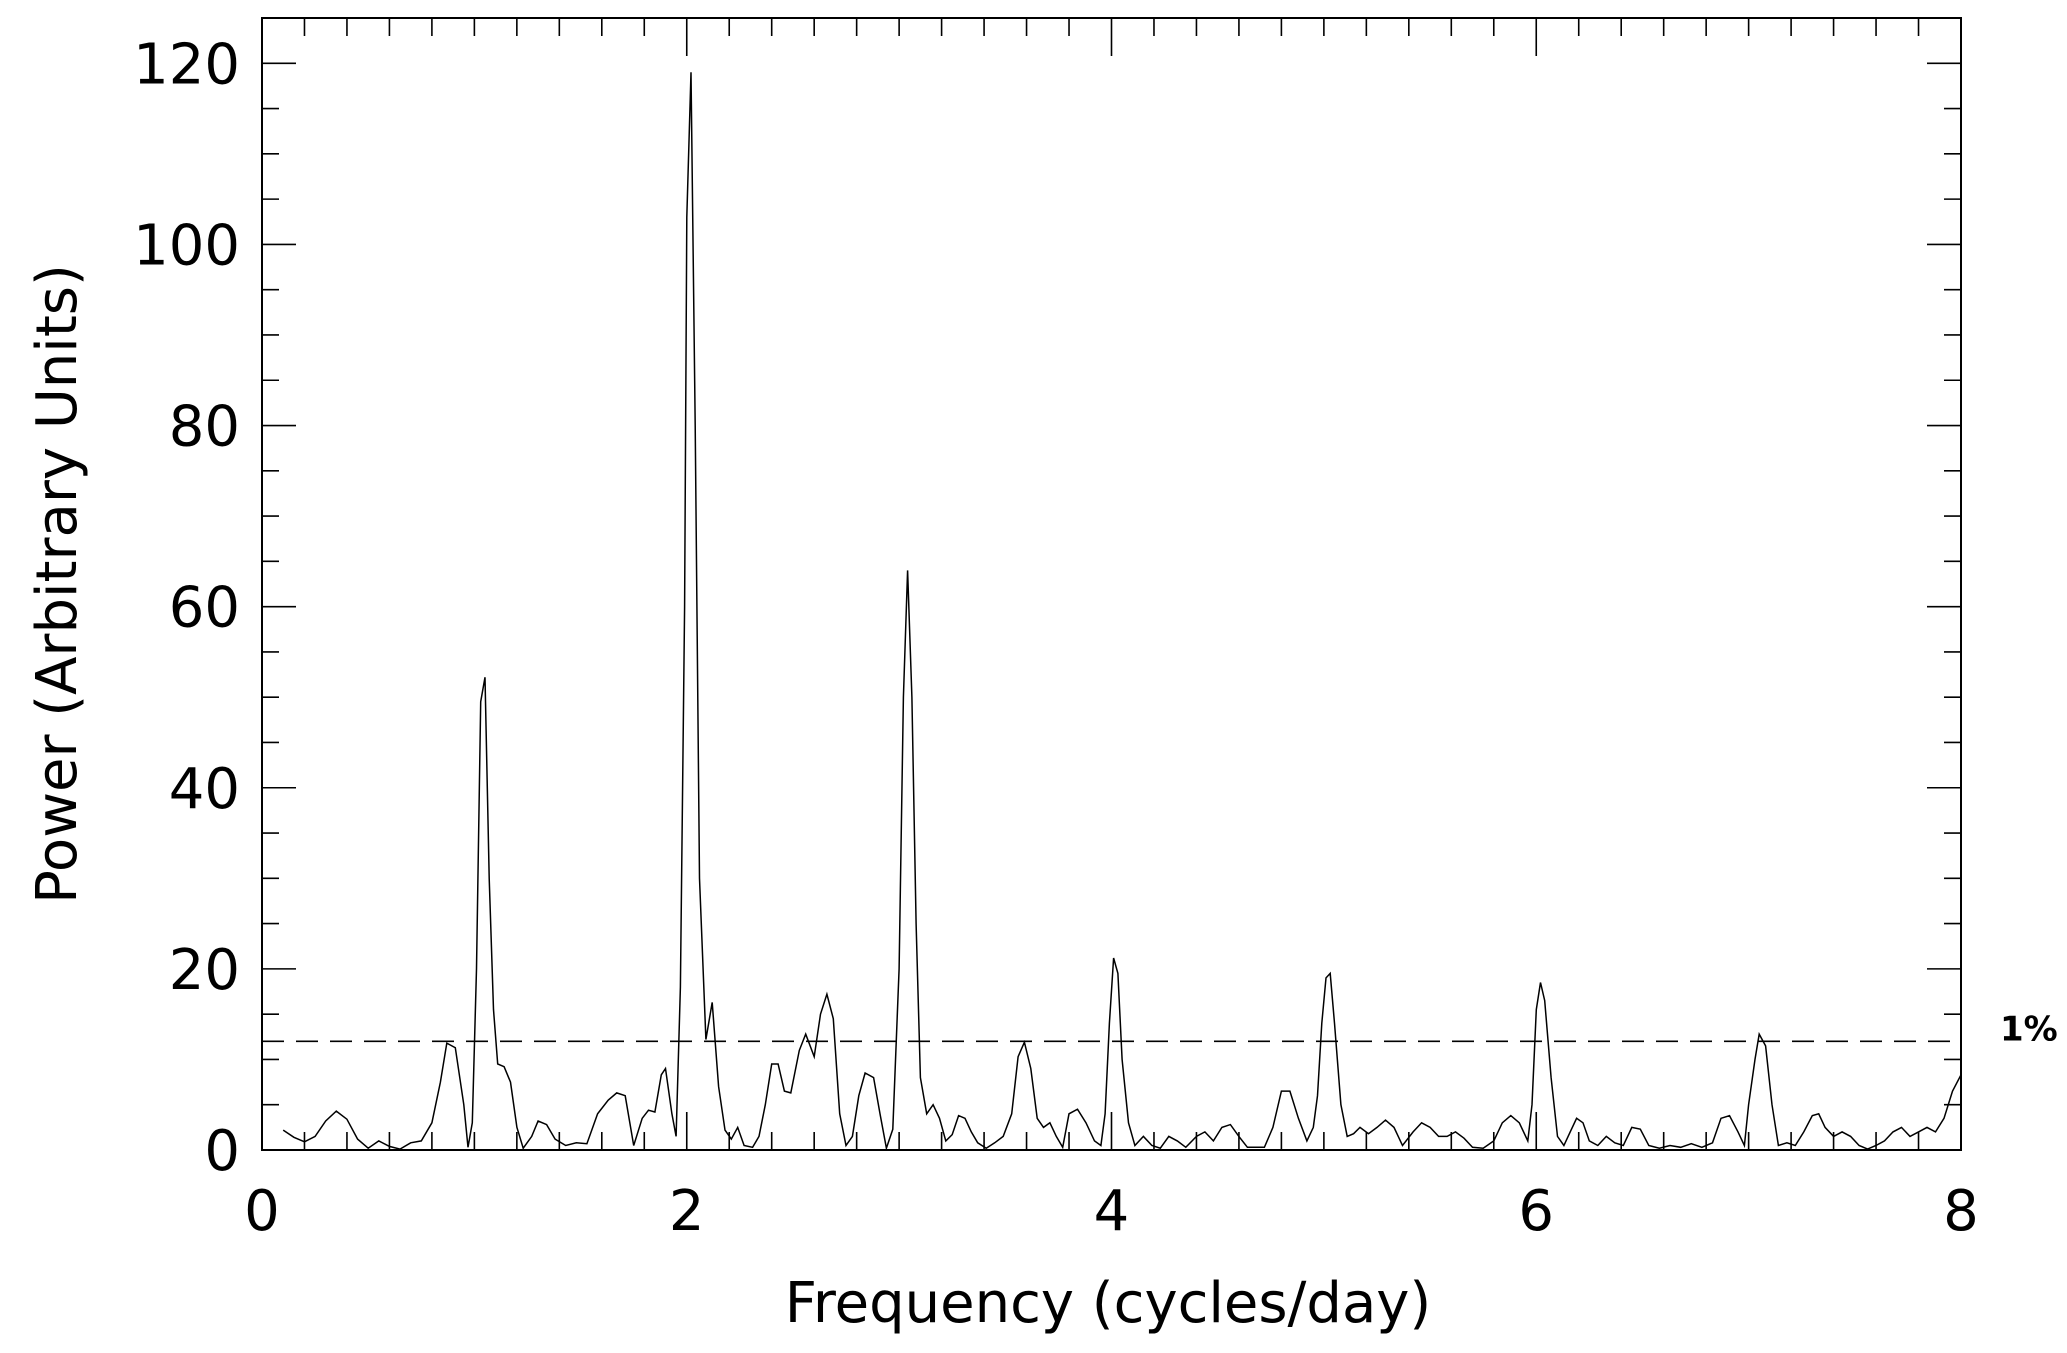  Describe the element at coordinates (1961, 1211) in the screenshot. I see `x-tick-label: 8` at that location.